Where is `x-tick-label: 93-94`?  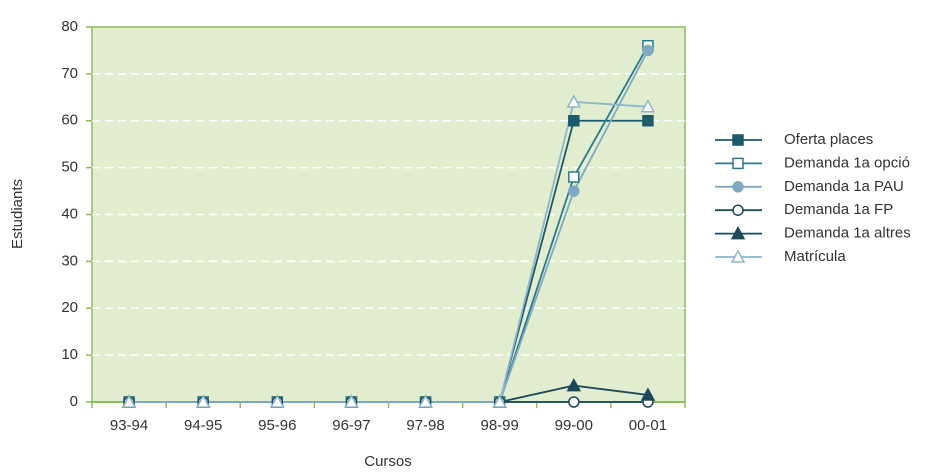
x-tick-label: 93-94 is located at coordinates (129, 425).